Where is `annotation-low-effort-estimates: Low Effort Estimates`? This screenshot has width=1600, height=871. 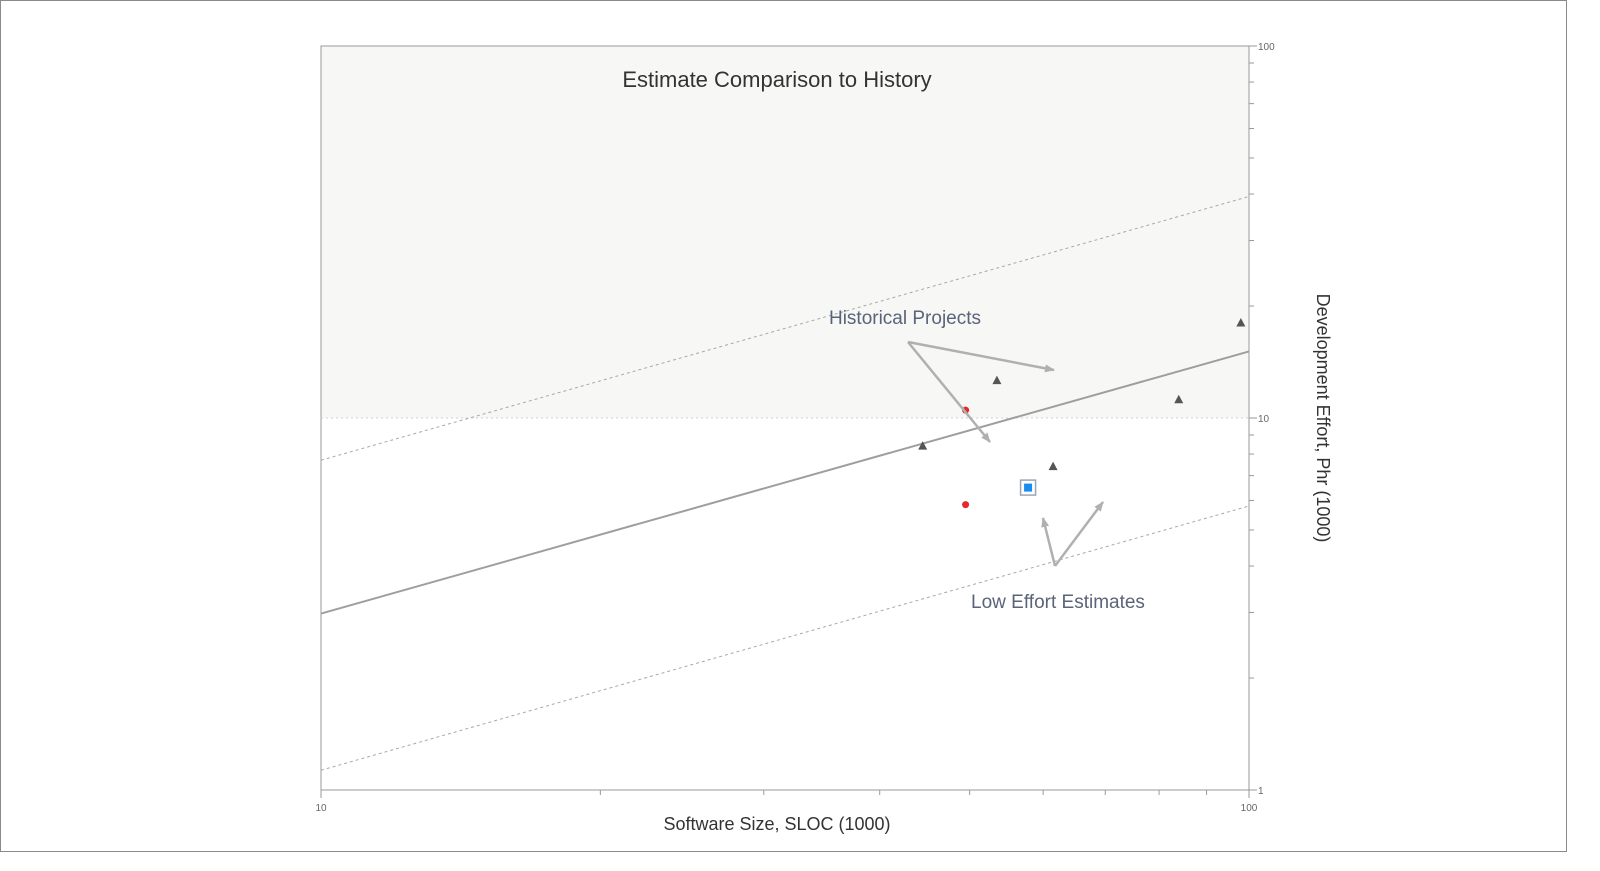 annotation-low-effort-estimates: Low Effort Estimates is located at coordinates (1058, 602).